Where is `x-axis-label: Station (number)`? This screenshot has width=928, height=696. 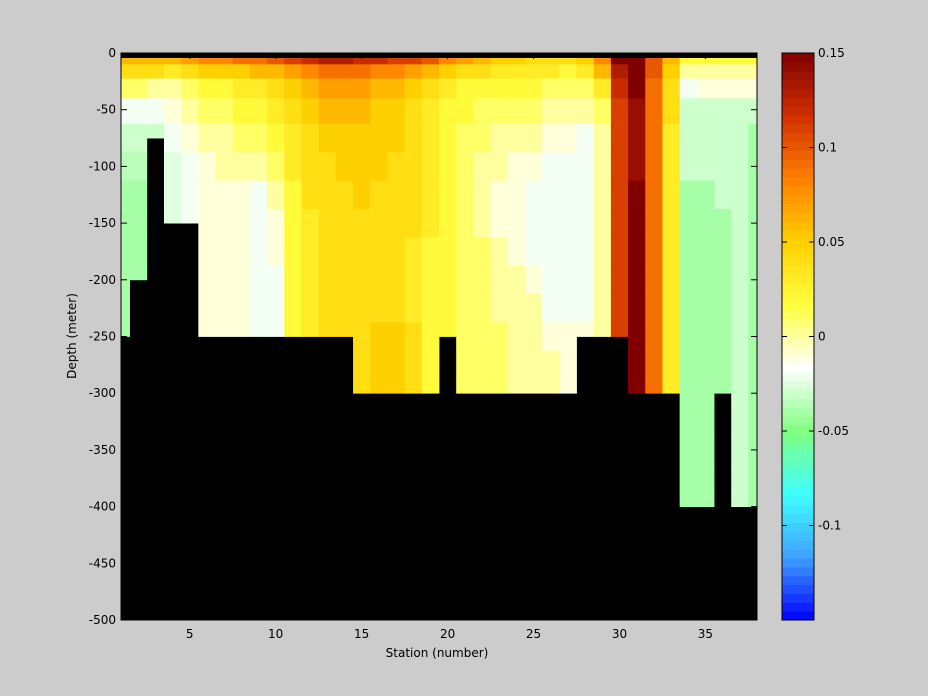 x-axis-label: Station (number) is located at coordinates (437, 653).